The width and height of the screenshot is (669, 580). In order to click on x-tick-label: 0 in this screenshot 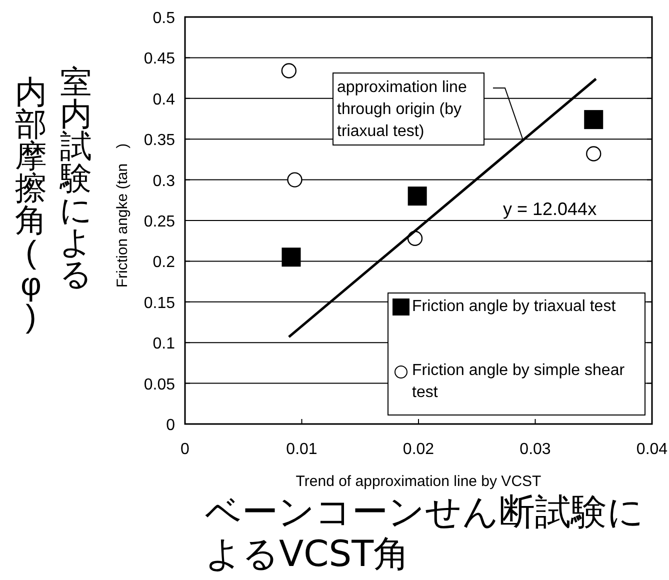, I will do `click(185, 449)`.